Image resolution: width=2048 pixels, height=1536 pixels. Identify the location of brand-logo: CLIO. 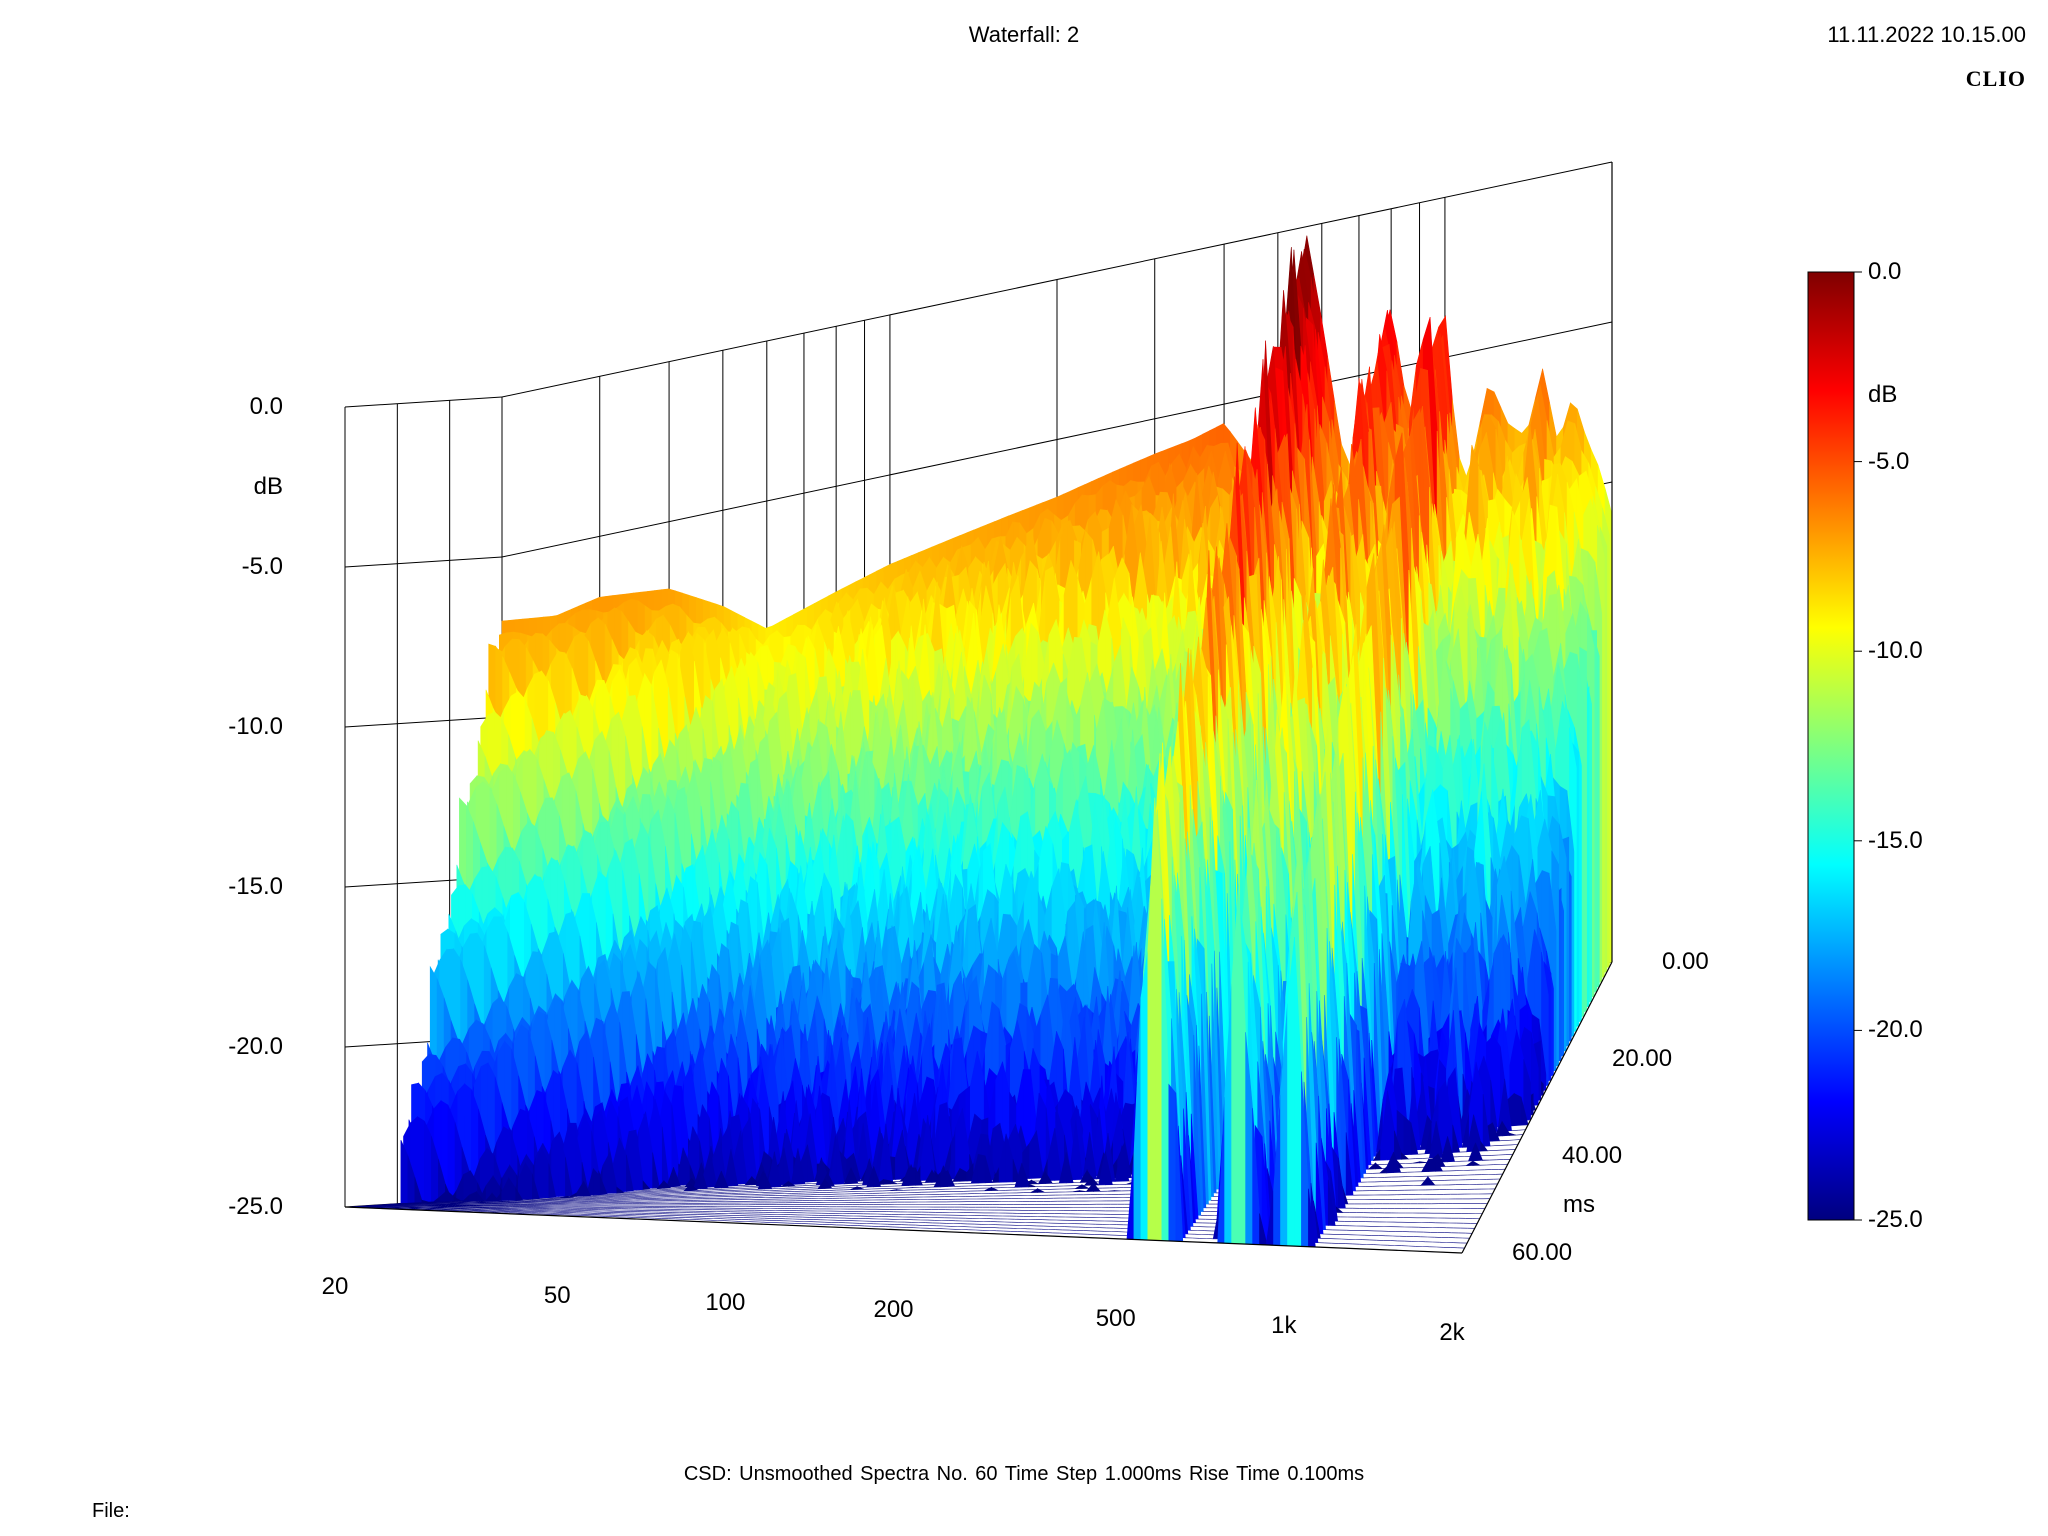
(1995, 78).